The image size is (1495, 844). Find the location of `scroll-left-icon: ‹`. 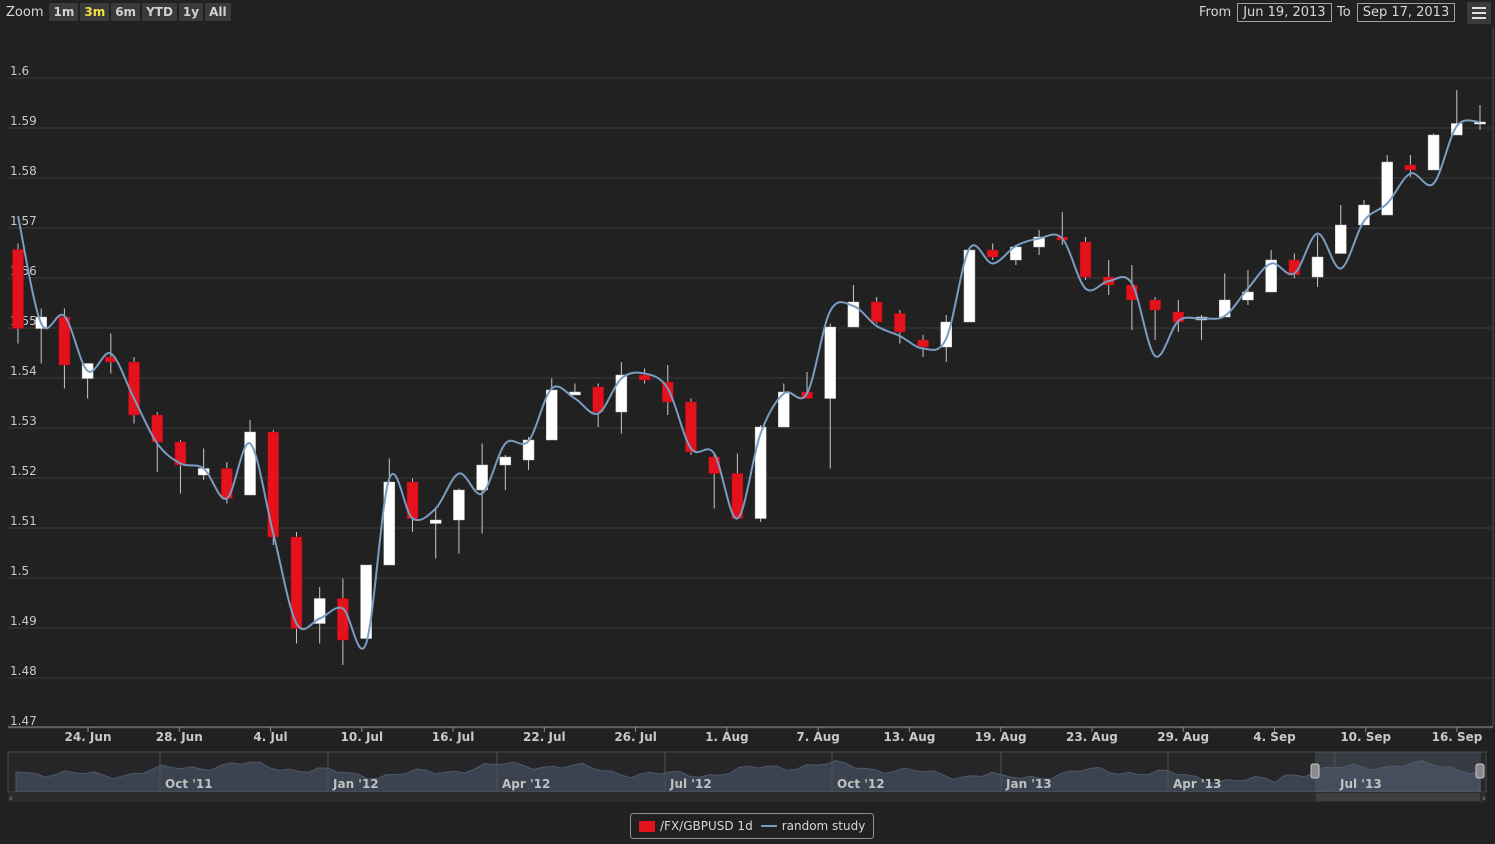

scroll-left-icon: ‹ is located at coordinates (11, 799).